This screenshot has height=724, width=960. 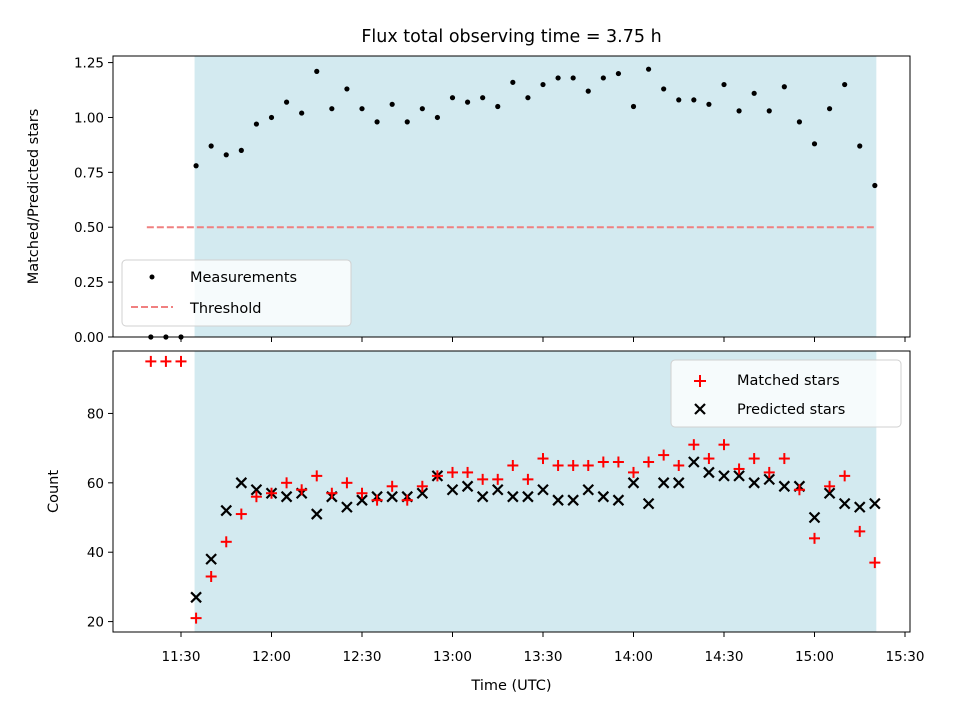 I want to click on top-legend: Measurements Threshold, so click(x=236, y=293).